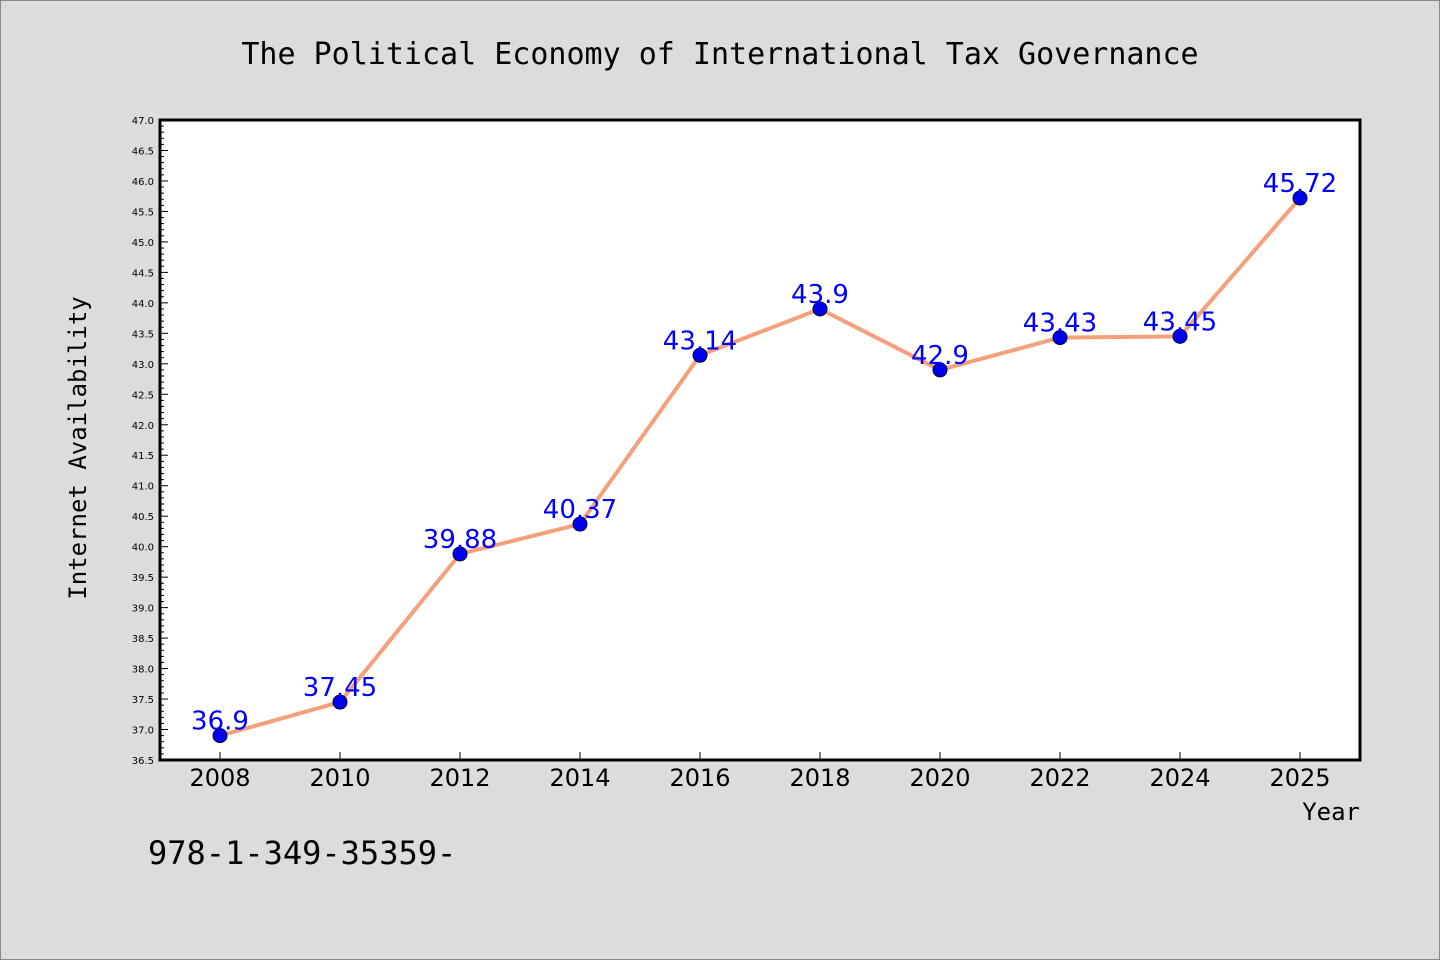  I want to click on data-label: 42.9, so click(940, 356).